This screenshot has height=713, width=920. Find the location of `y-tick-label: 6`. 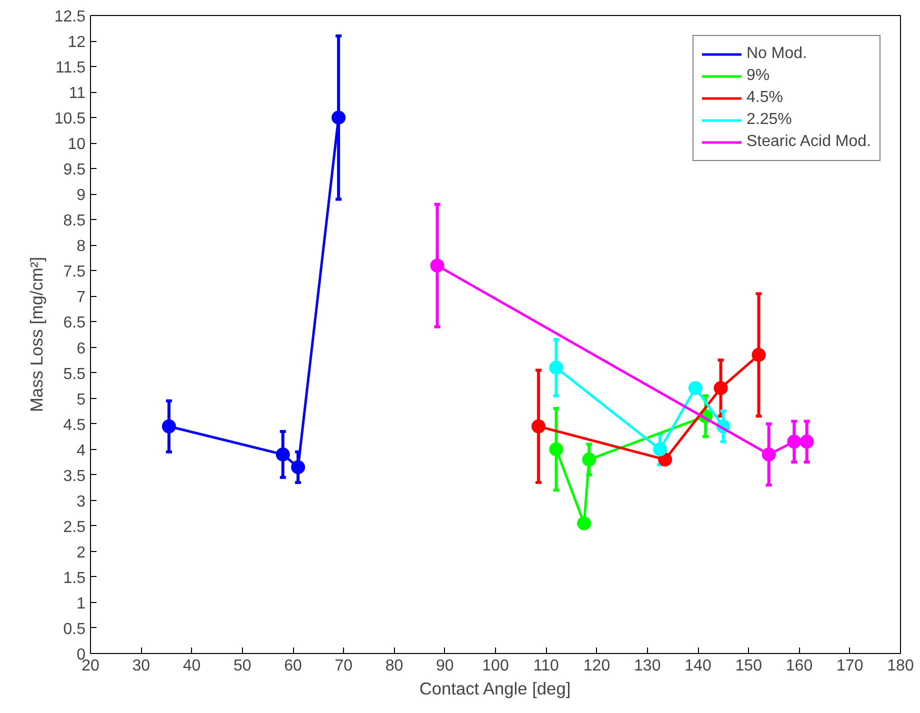

y-tick-label: 6 is located at coordinates (81, 349).